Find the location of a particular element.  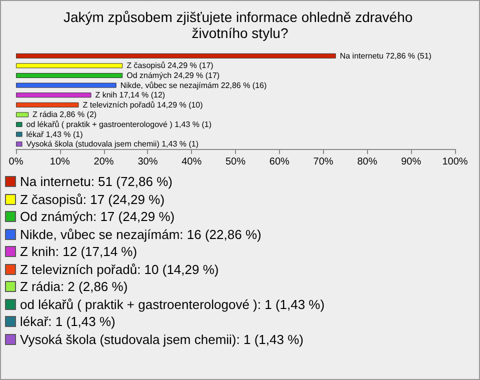

text: Od známých: 17 (24,29 %) is located at coordinates (97, 217).